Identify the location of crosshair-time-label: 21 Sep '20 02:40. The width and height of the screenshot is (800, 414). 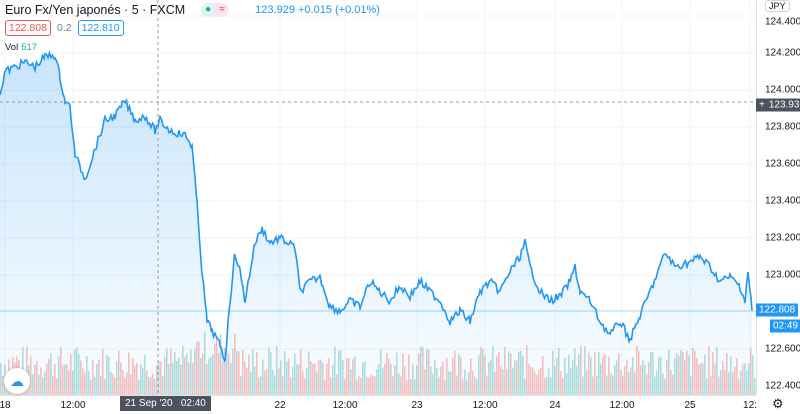
(165, 403).